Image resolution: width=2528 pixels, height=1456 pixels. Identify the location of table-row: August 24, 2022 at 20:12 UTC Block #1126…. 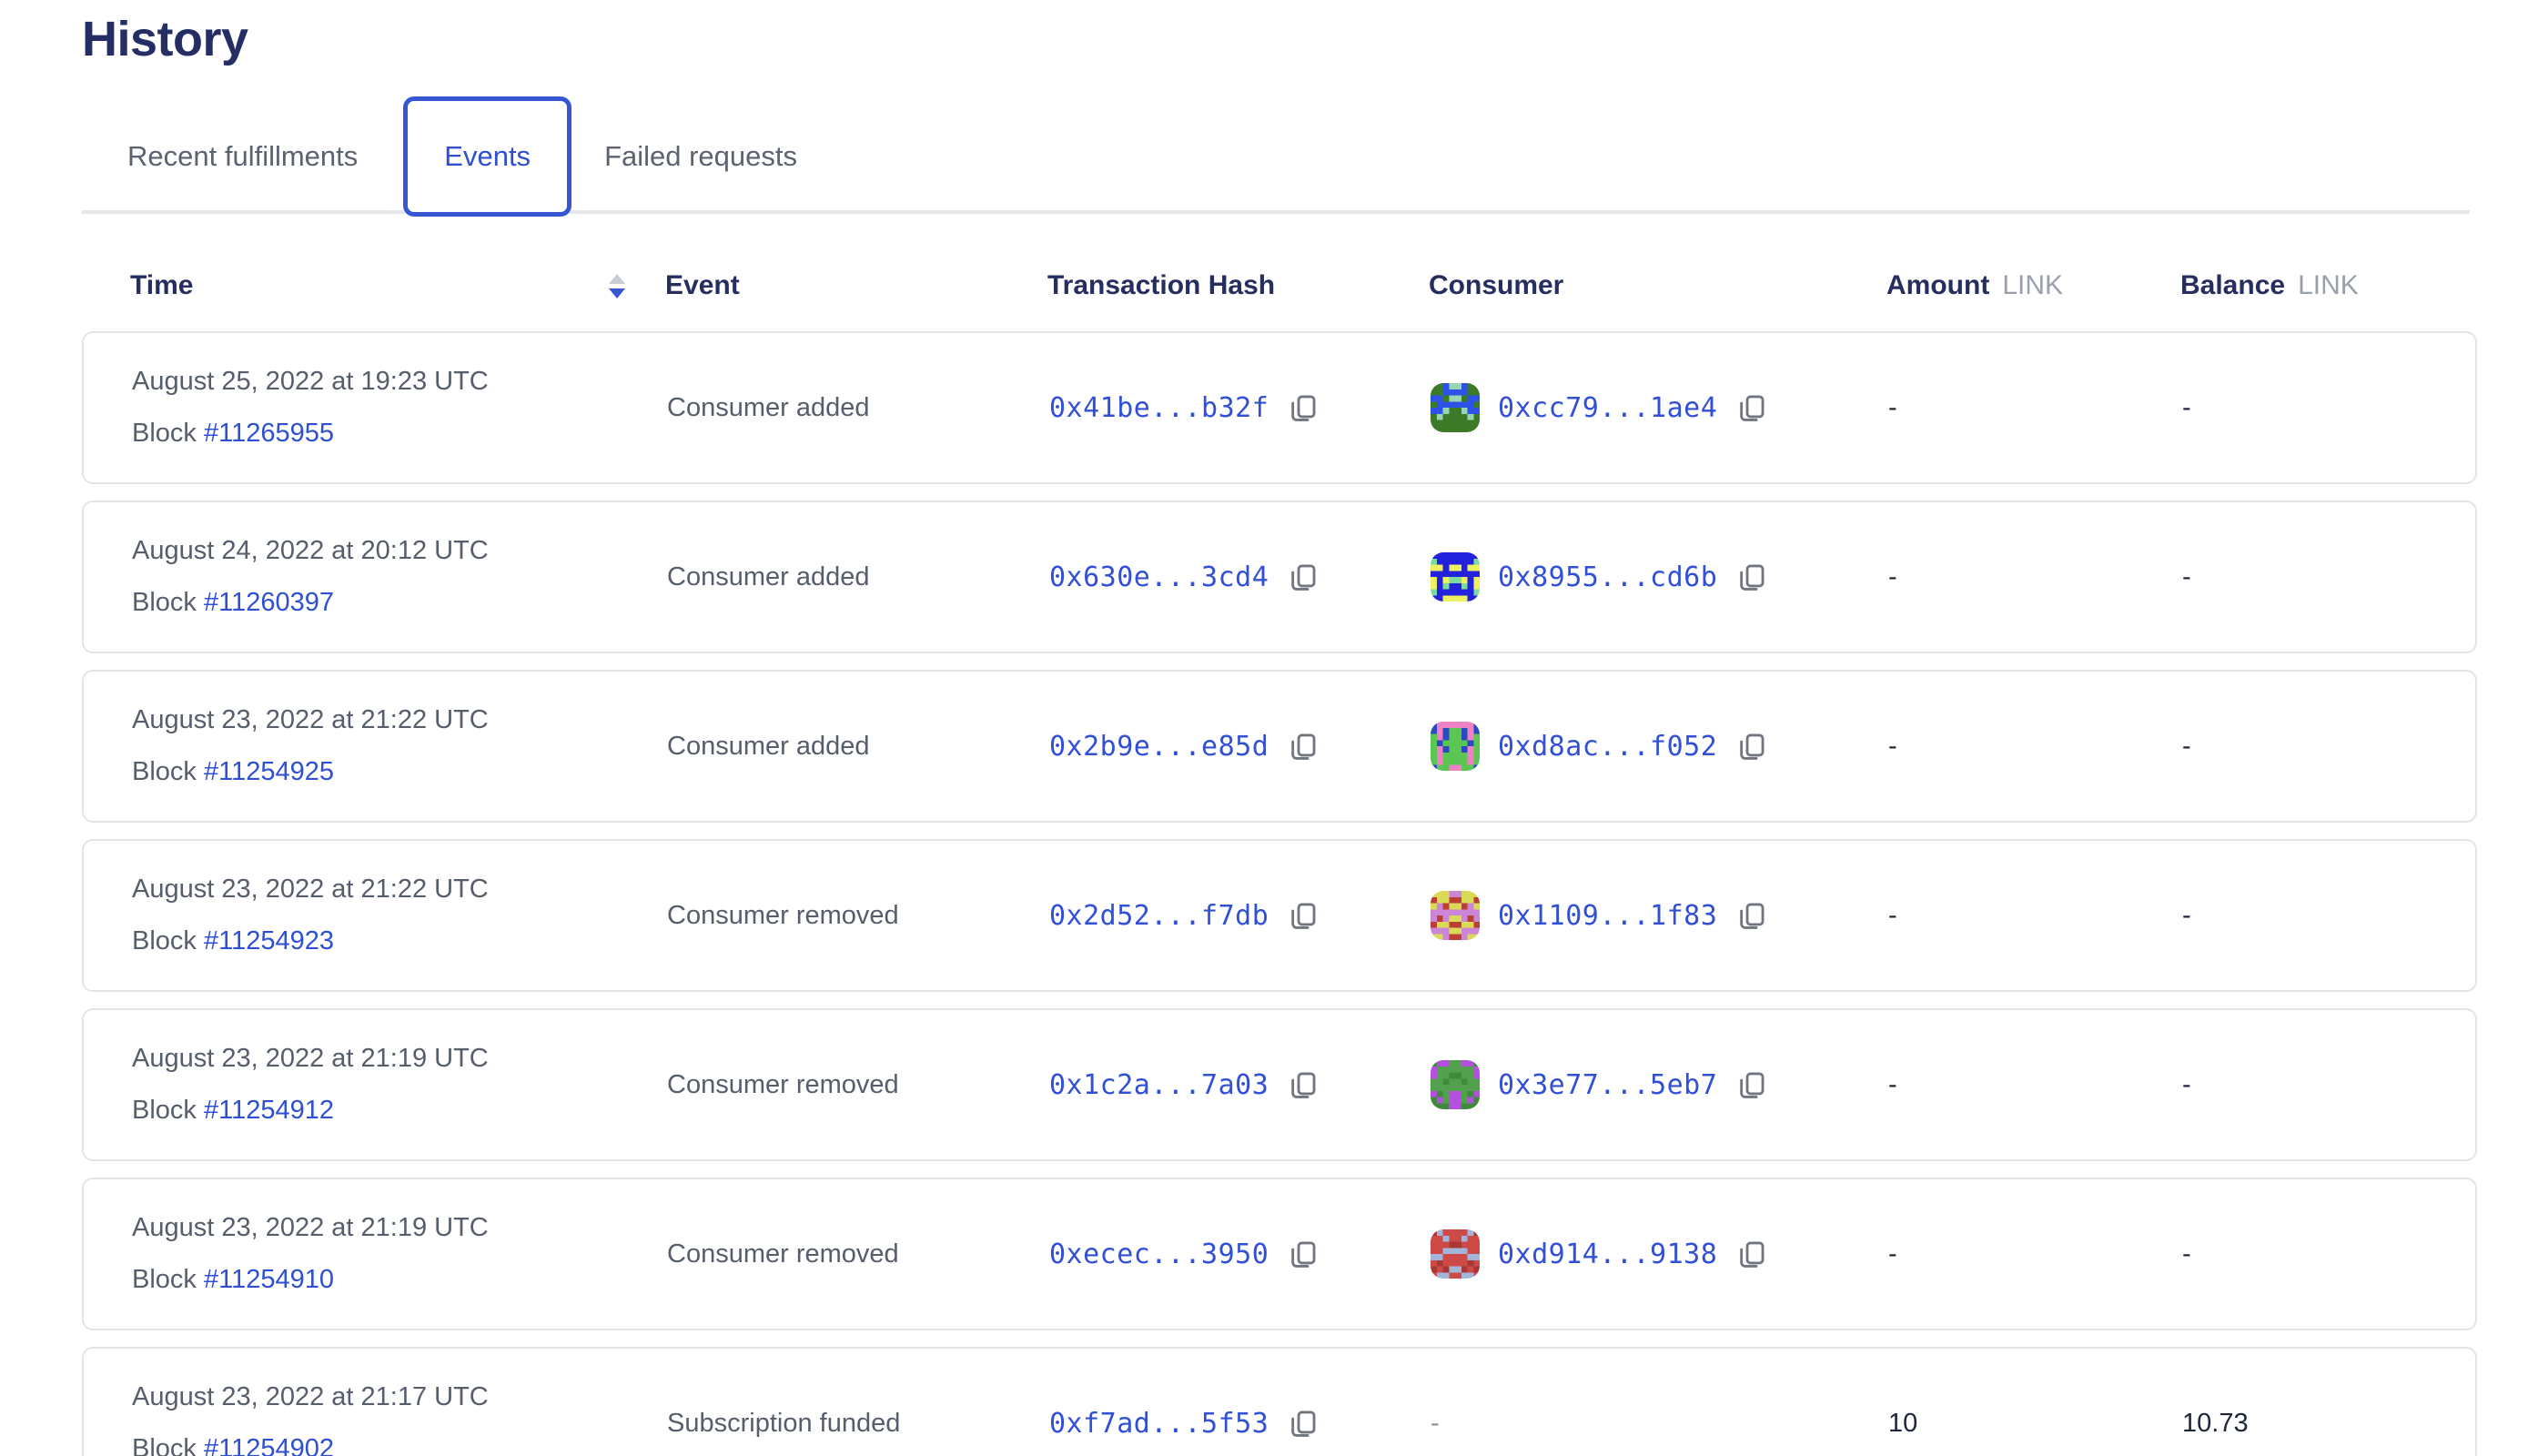
(1279, 577).